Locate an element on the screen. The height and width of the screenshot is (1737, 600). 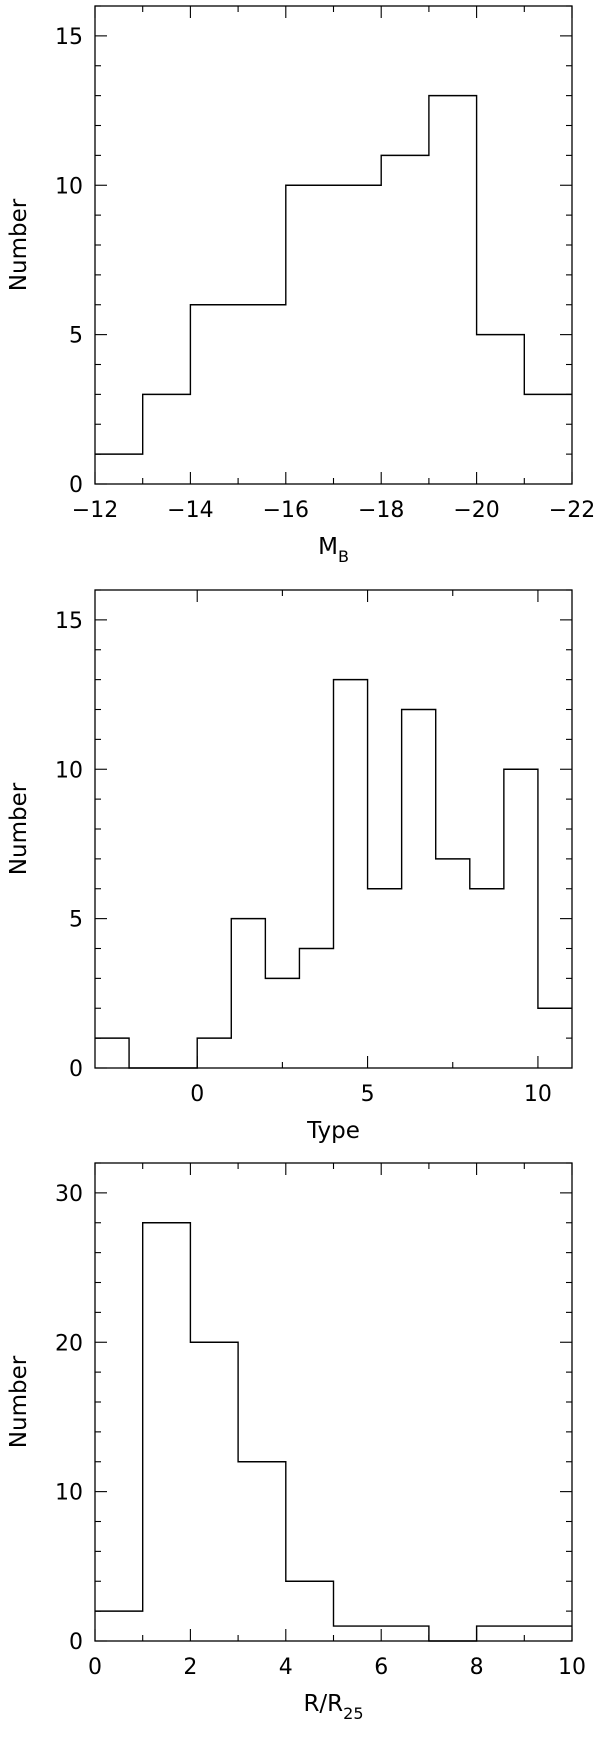
x-tick-label: −20 is located at coordinates (476, 510).